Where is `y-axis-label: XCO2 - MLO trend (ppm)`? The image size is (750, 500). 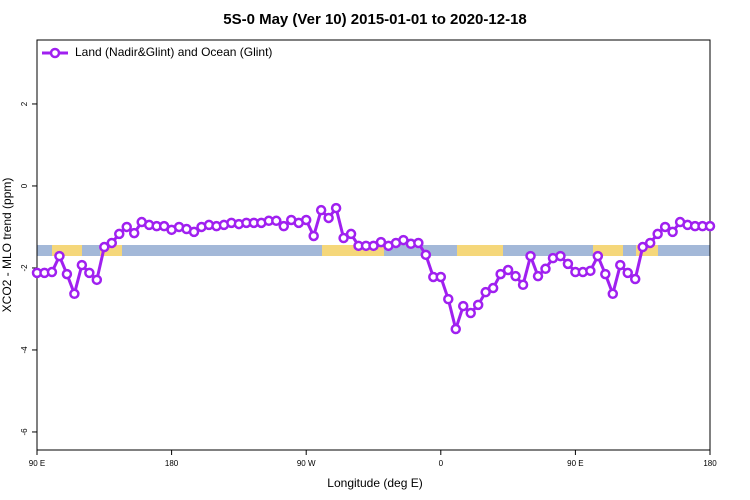 y-axis-label: XCO2 - MLO trend (ppm) is located at coordinates (7, 245).